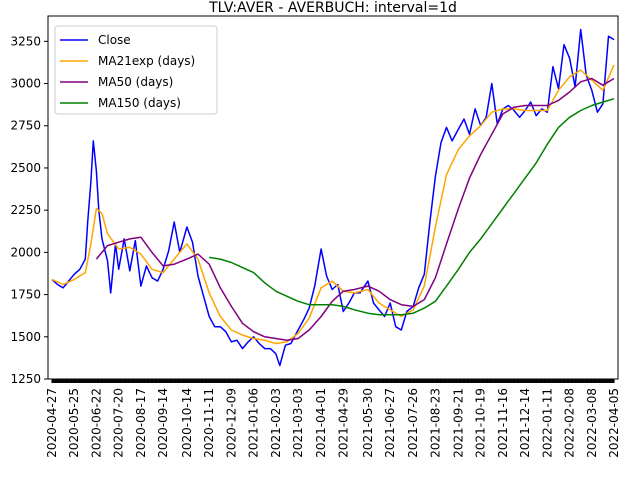 The width and height of the screenshot is (640, 480). What do you see at coordinates (25, 126) in the screenshot?
I see `y-tick-label: 2750` at bounding box center [25, 126].